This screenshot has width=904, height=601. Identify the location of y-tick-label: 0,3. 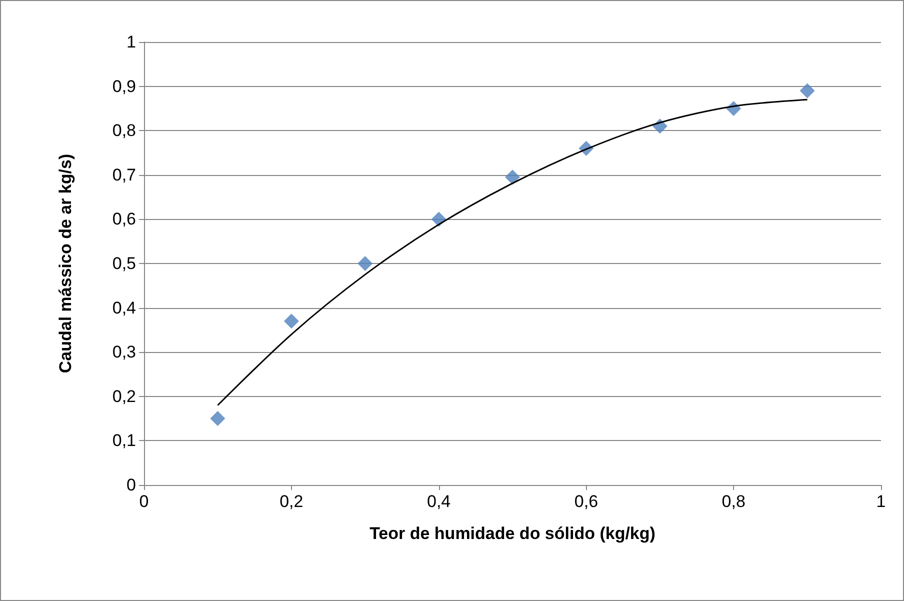
(124, 352).